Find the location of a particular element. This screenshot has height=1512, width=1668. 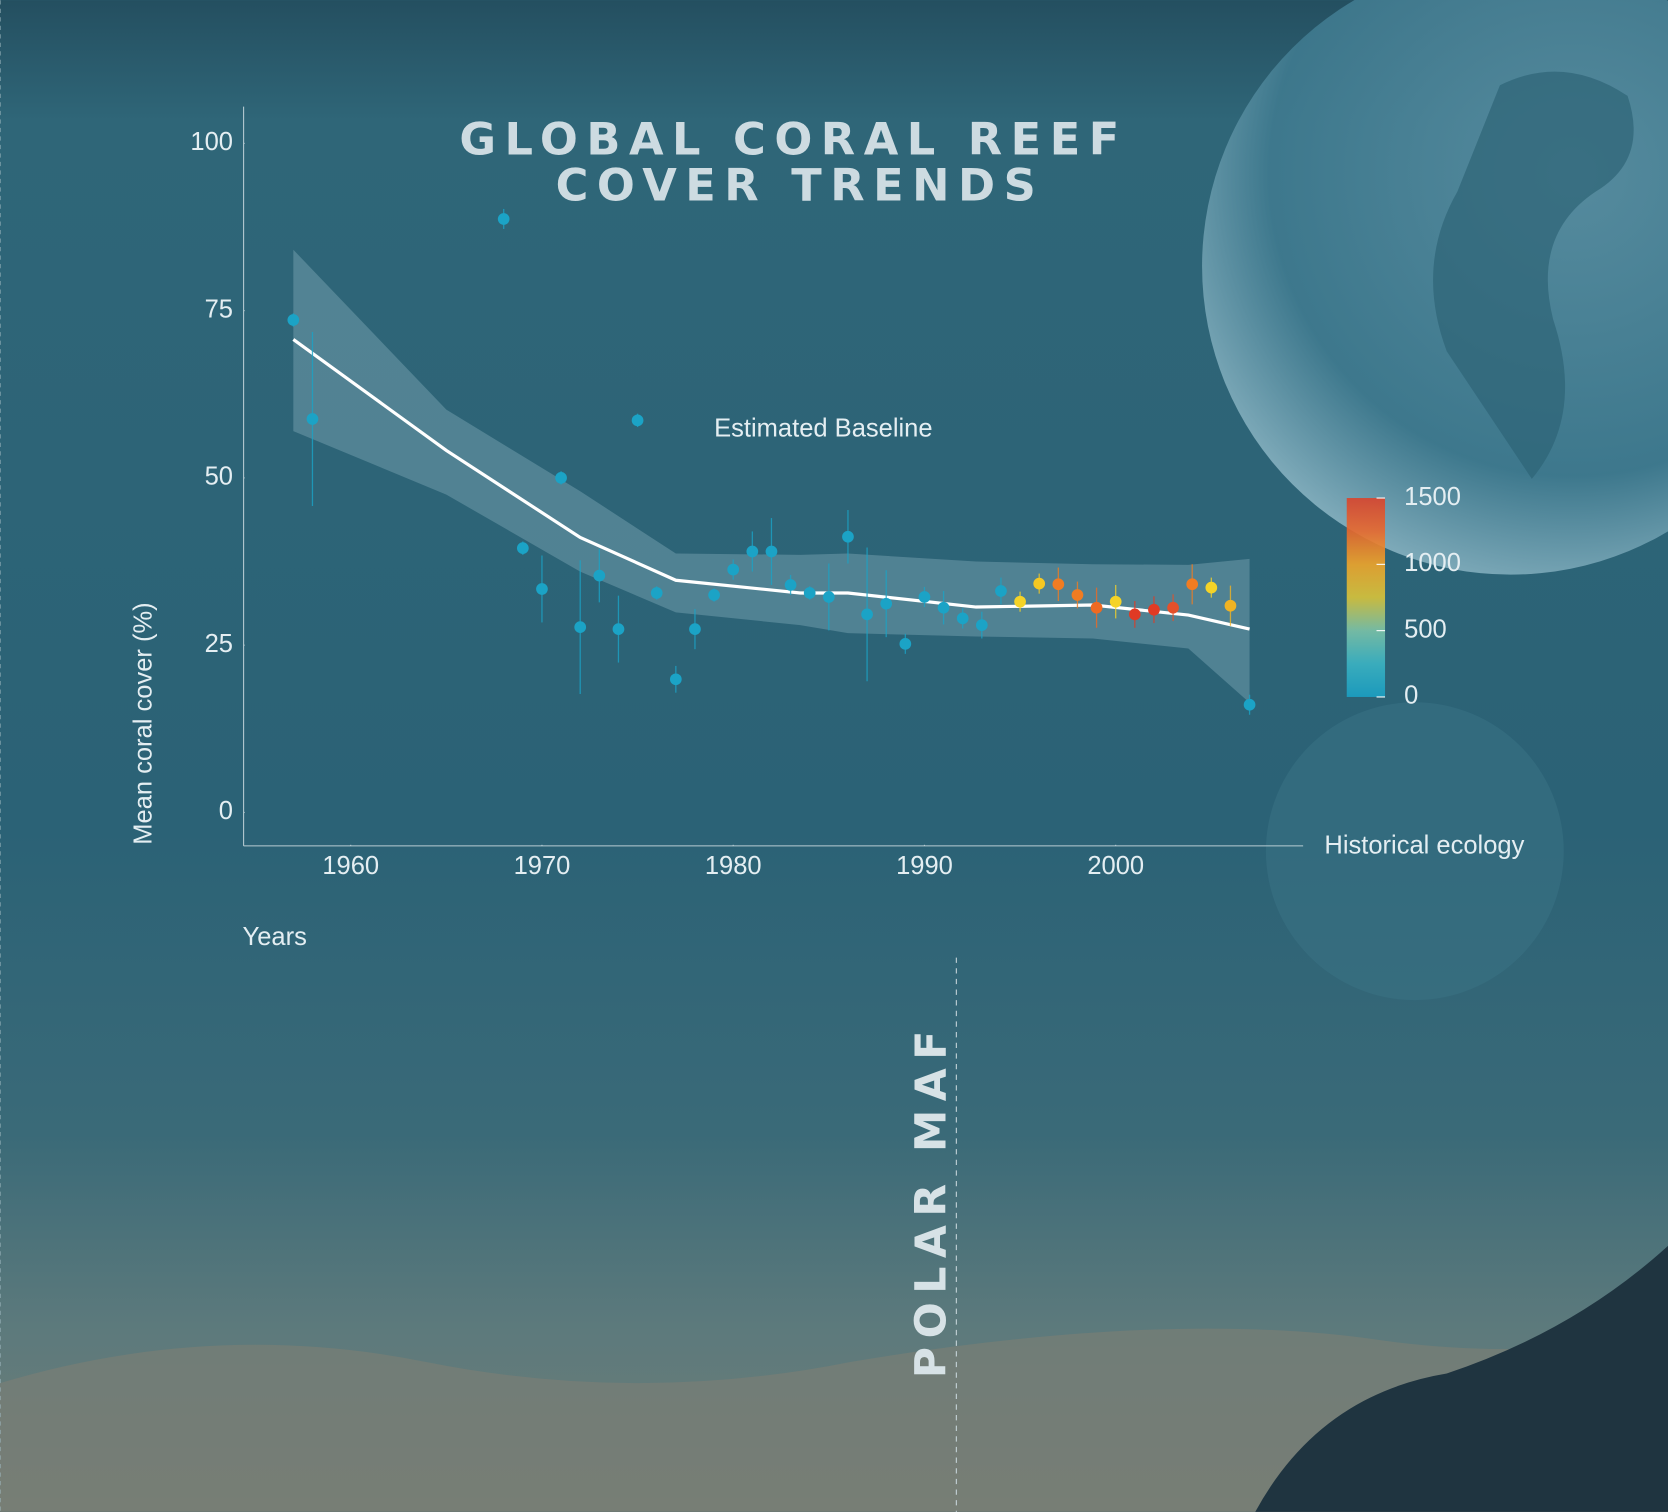

y-tick-label: 50 is located at coordinates (219, 477).